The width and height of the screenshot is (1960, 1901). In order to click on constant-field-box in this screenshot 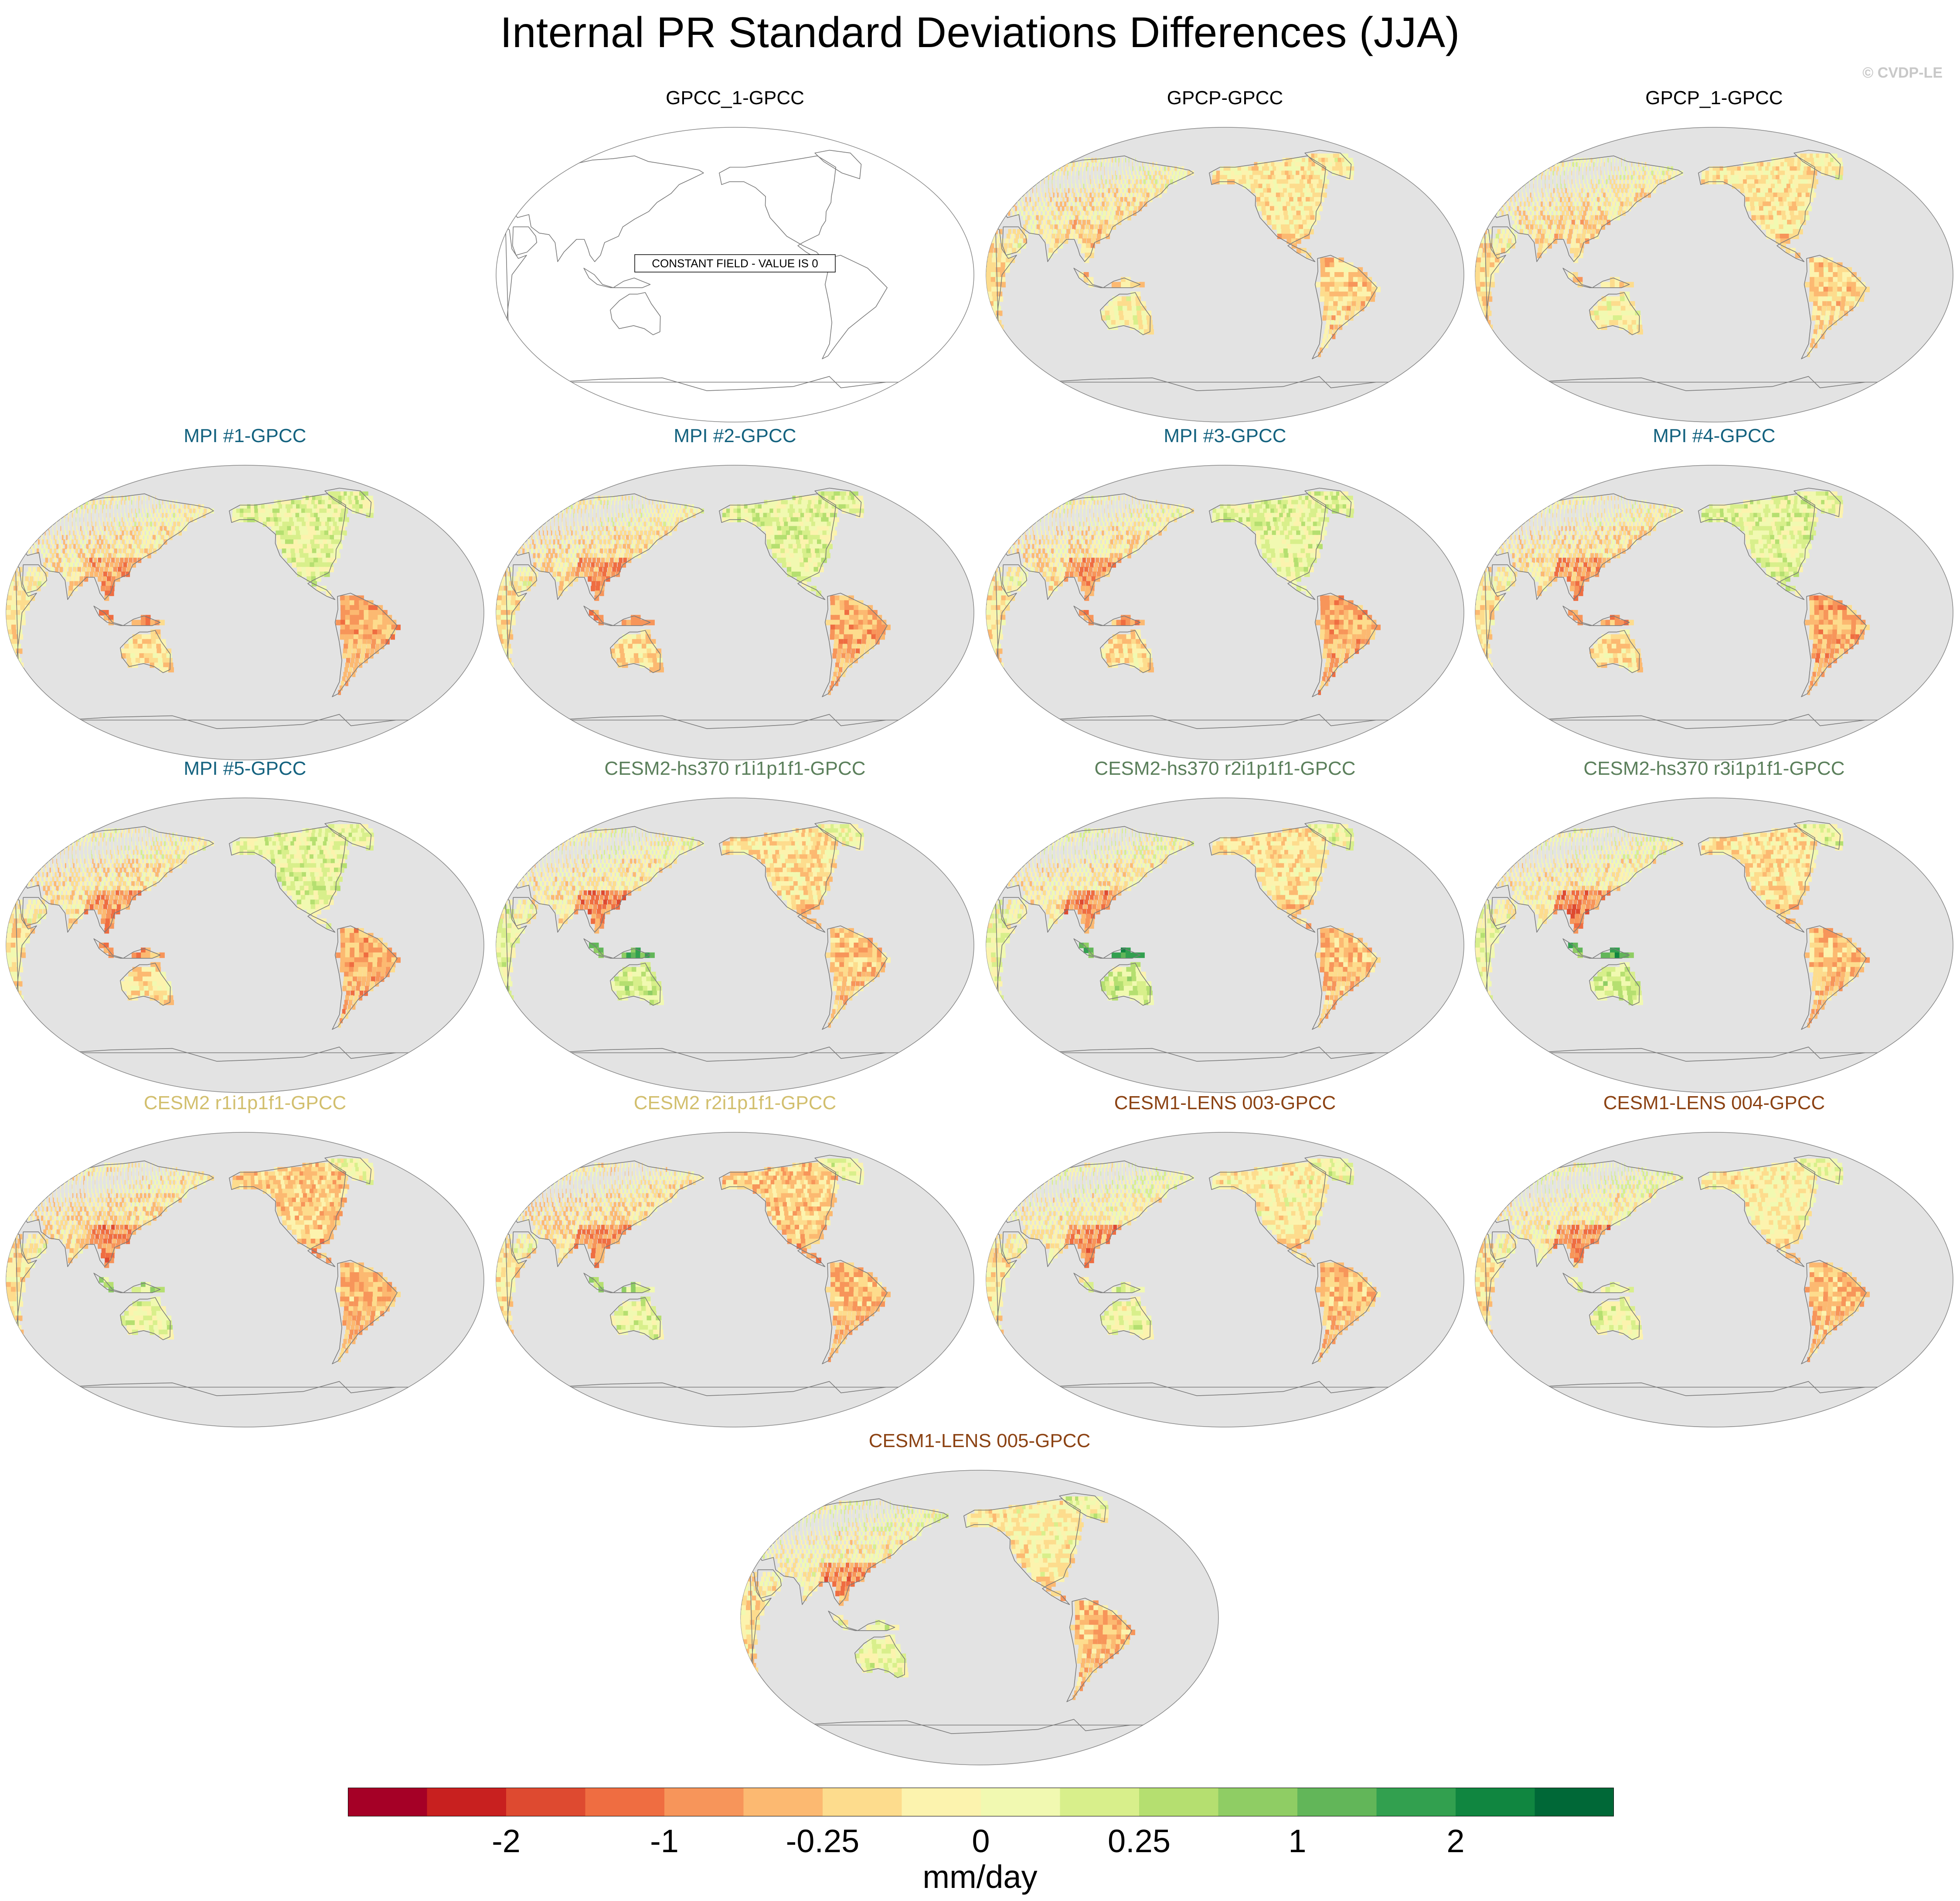, I will do `click(735, 263)`.